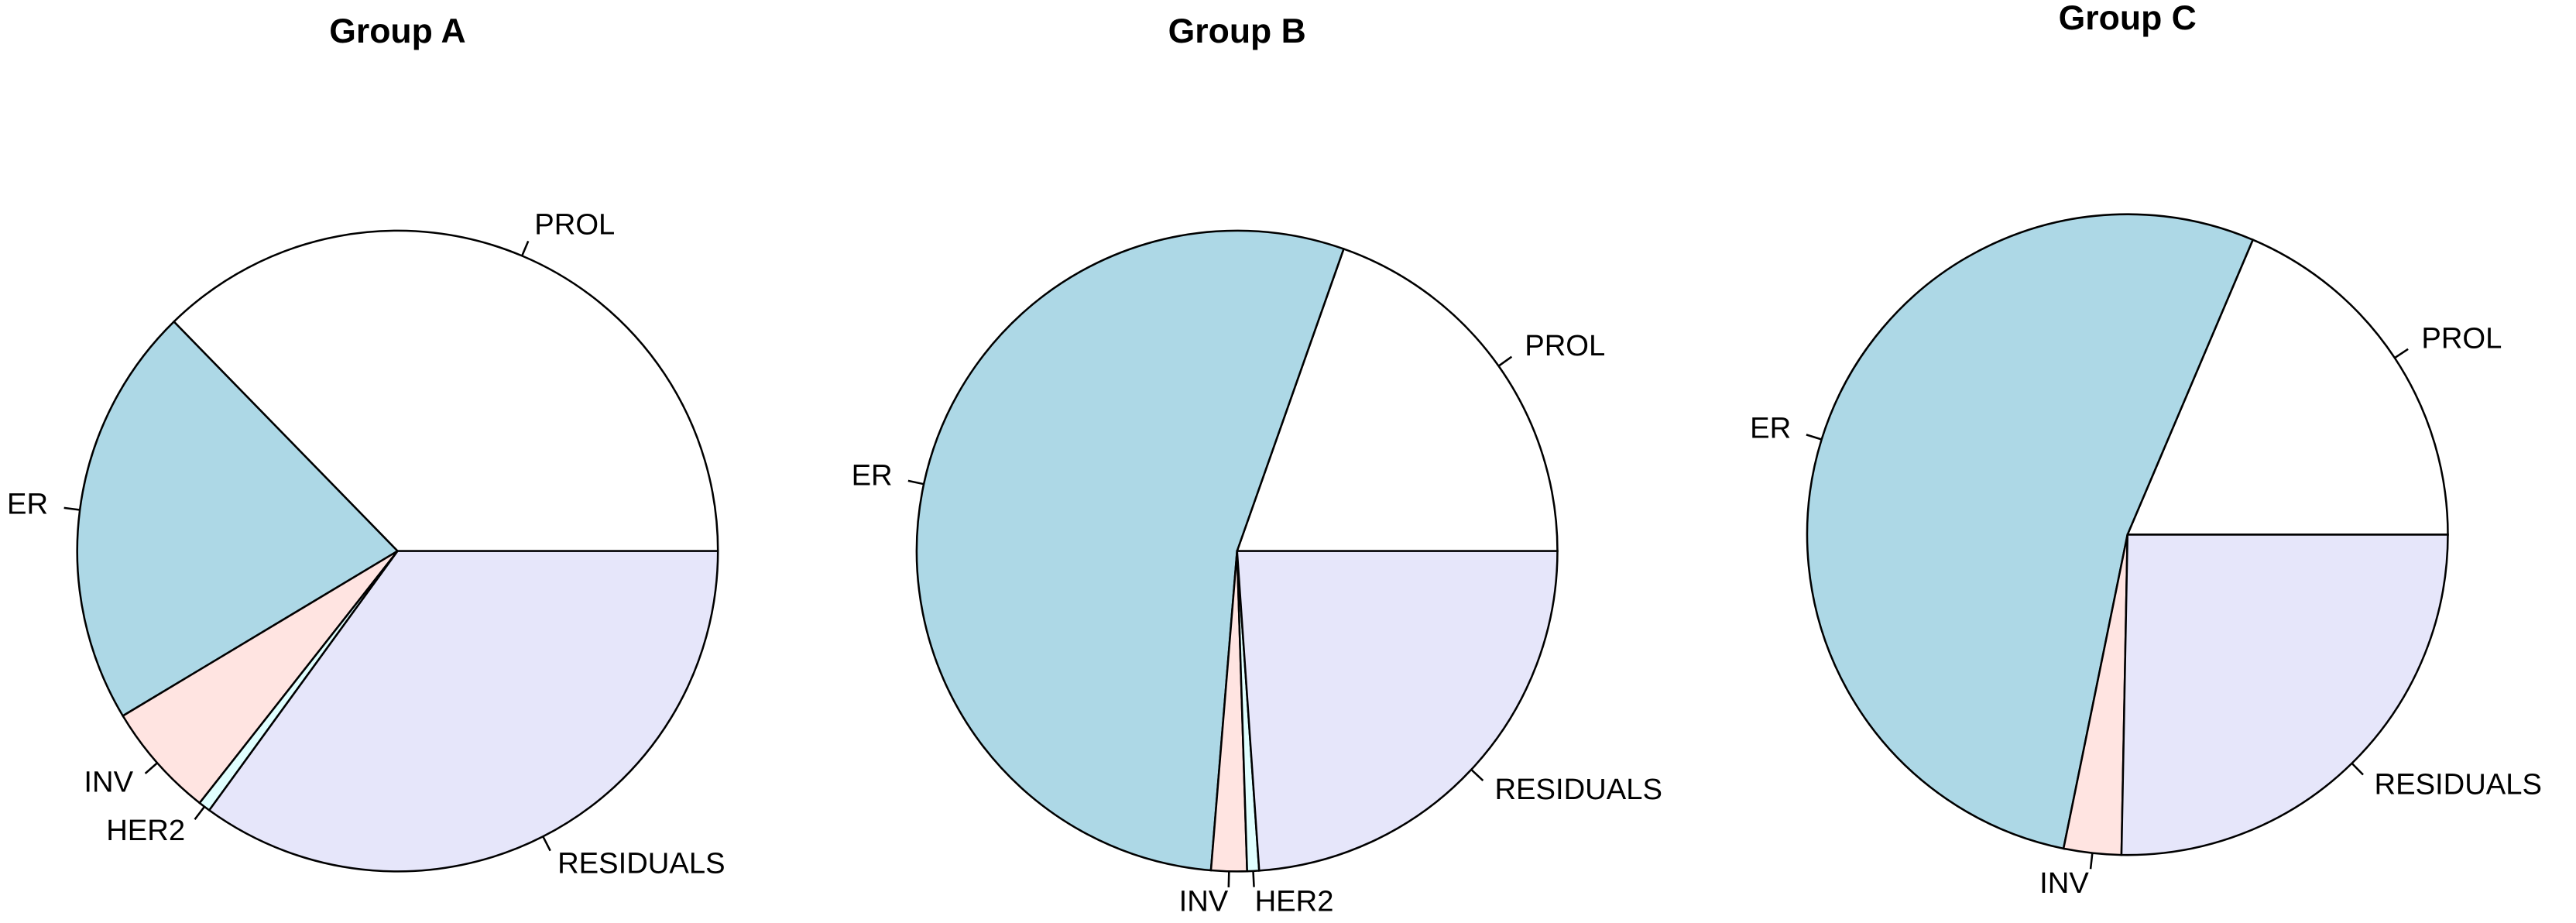 The height and width of the screenshot is (923, 2576). What do you see at coordinates (1237, 31) in the screenshot?
I see `chart-title: Group B` at bounding box center [1237, 31].